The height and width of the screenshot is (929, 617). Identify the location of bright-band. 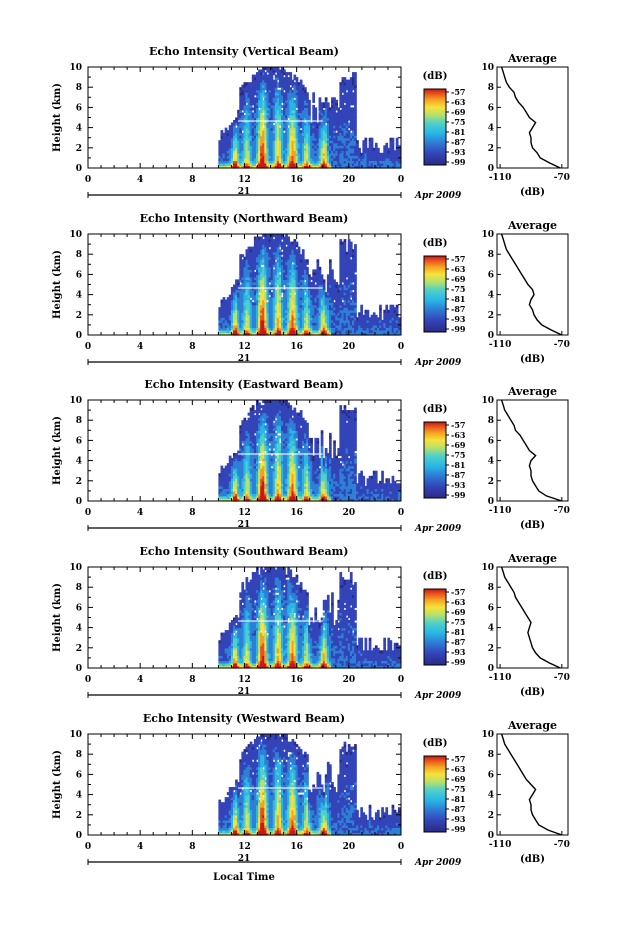
(280, 288).